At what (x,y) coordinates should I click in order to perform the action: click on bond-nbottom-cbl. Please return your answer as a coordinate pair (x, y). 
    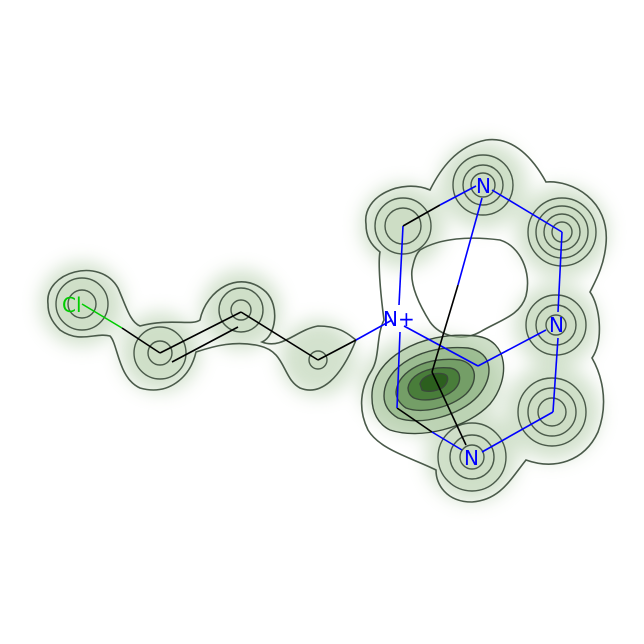
    Looking at the image, I should click on (447, 441).